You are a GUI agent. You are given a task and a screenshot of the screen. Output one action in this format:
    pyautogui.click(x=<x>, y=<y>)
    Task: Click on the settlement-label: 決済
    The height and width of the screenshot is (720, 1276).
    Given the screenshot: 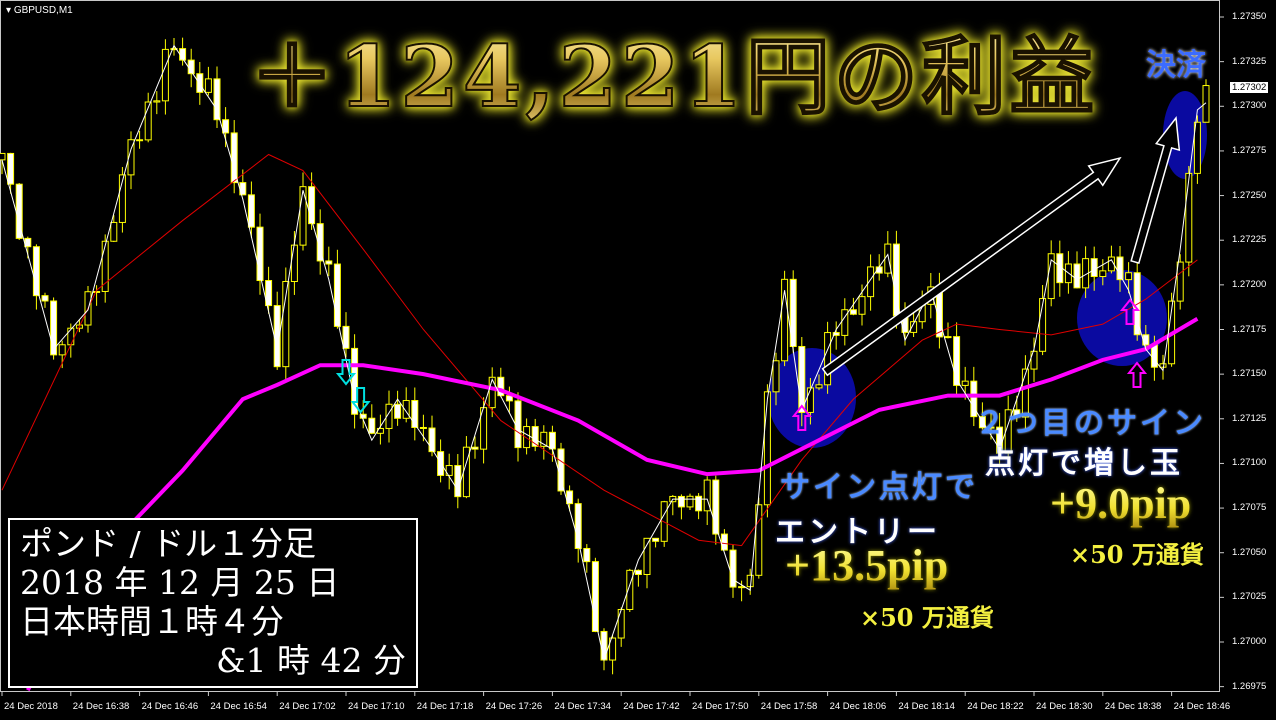 What is the action you would take?
    pyautogui.click(x=1176, y=65)
    